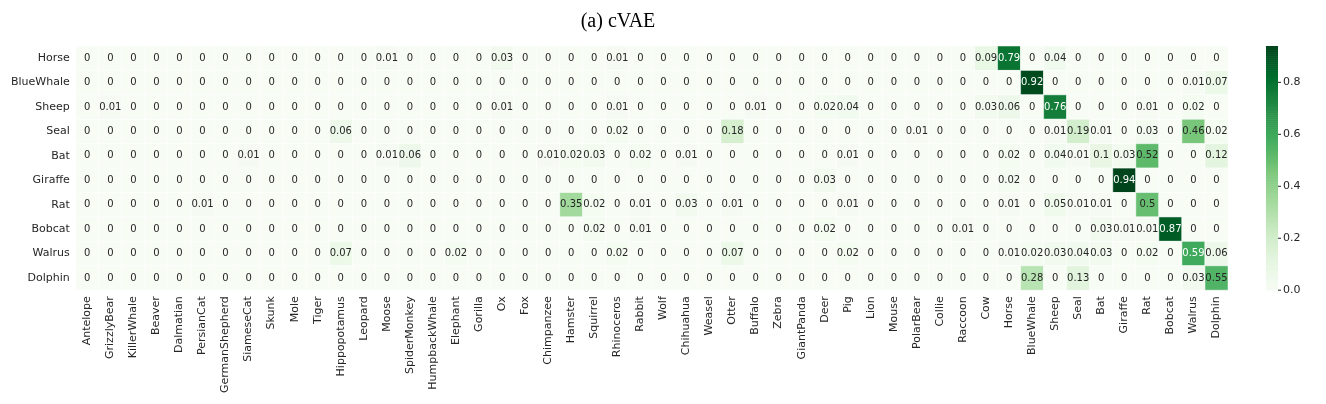 Image resolution: width=1326 pixels, height=404 pixels. What do you see at coordinates (1193, 314) in the screenshot?
I see `x-tick-label: Walrus` at bounding box center [1193, 314].